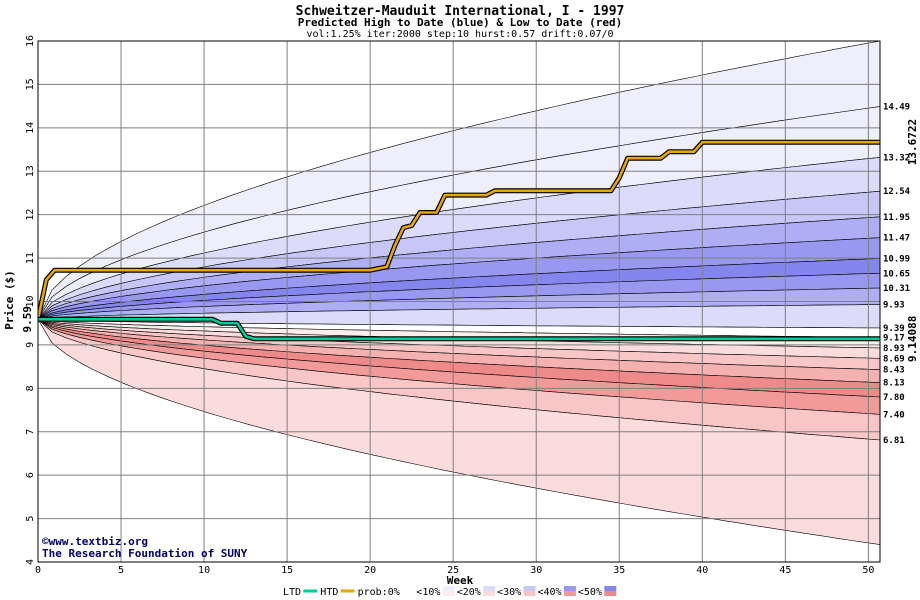  Describe the element at coordinates (30, 562) in the screenshot. I see `y-tick-label: 4` at that location.